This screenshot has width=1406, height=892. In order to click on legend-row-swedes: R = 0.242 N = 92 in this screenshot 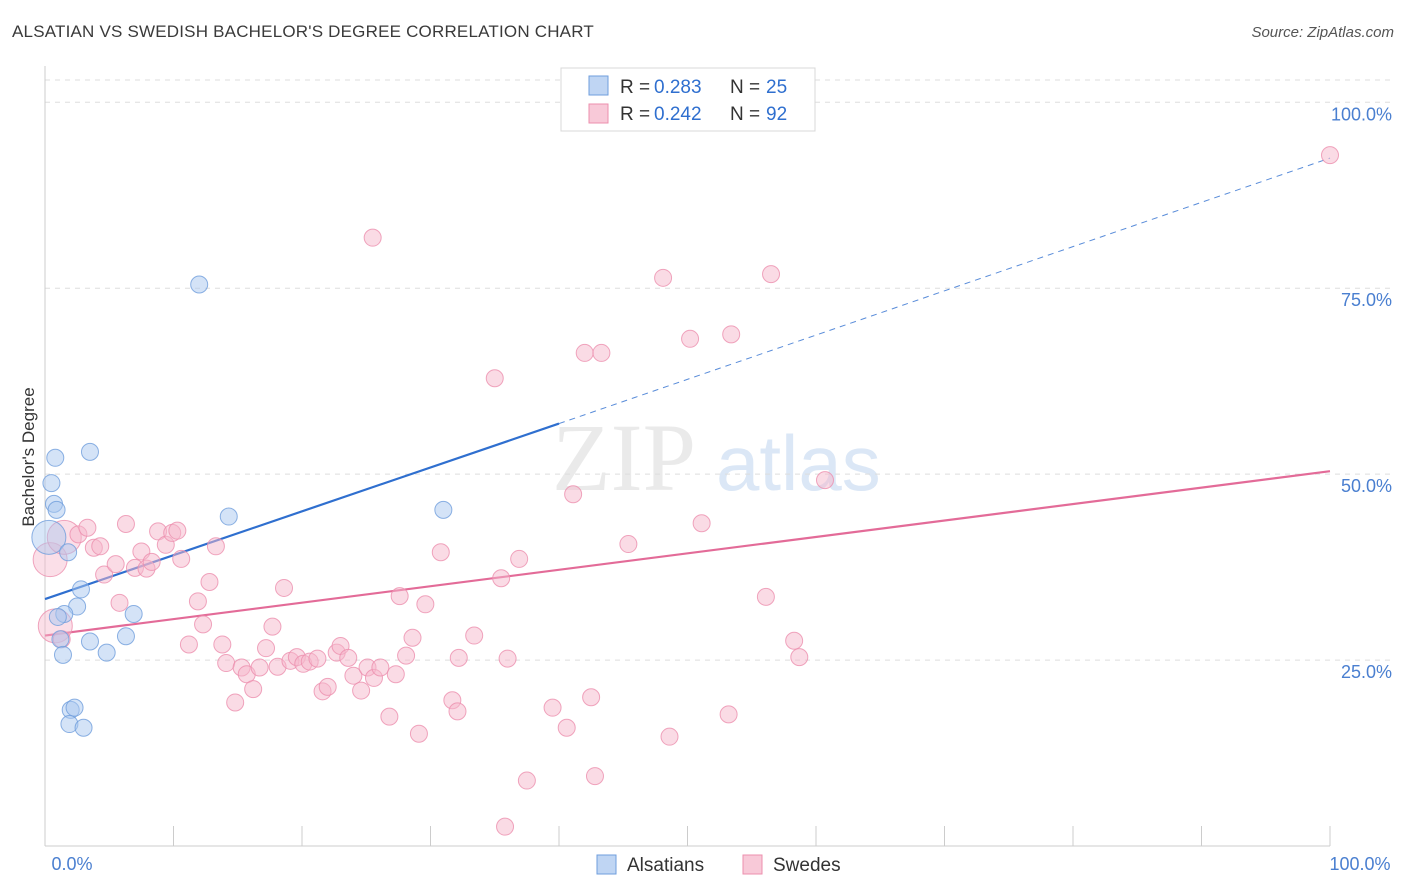, I will do `click(703, 114)`.